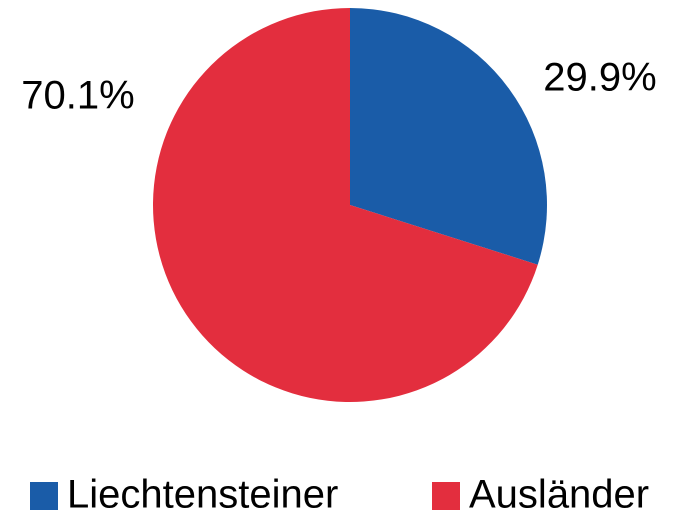 The height and width of the screenshot is (517, 687). I want to click on data-label: 29.9%, so click(599, 78).